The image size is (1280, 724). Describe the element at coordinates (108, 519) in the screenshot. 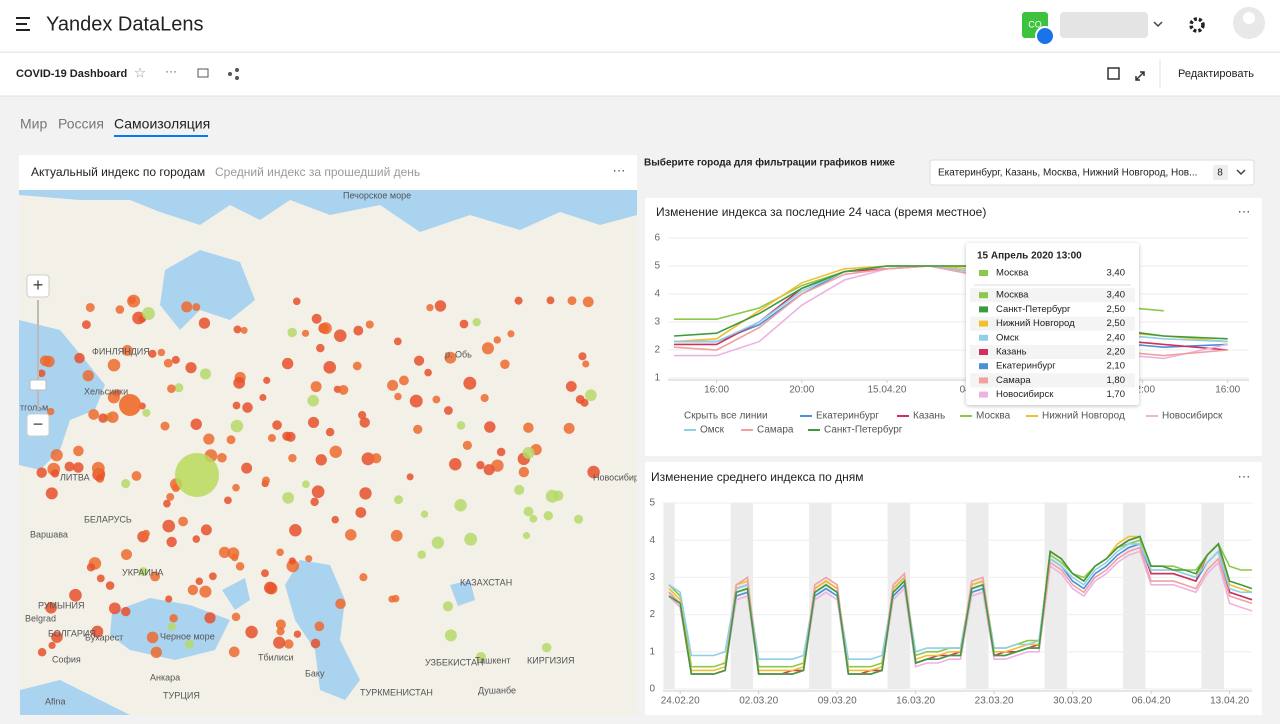

I see `map-label: БЕЛАРУСЬ` at that location.